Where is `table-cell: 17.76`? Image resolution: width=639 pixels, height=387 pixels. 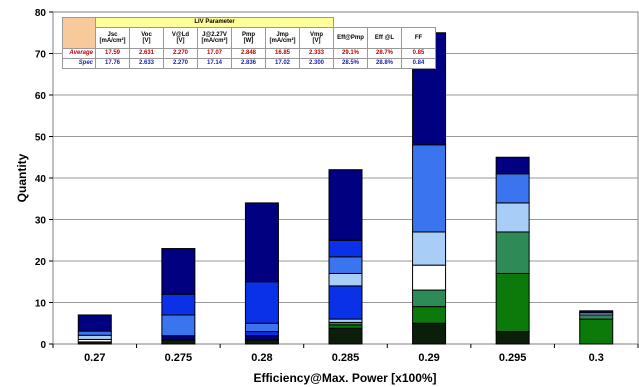
table-cell: 17.76 is located at coordinates (112, 63).